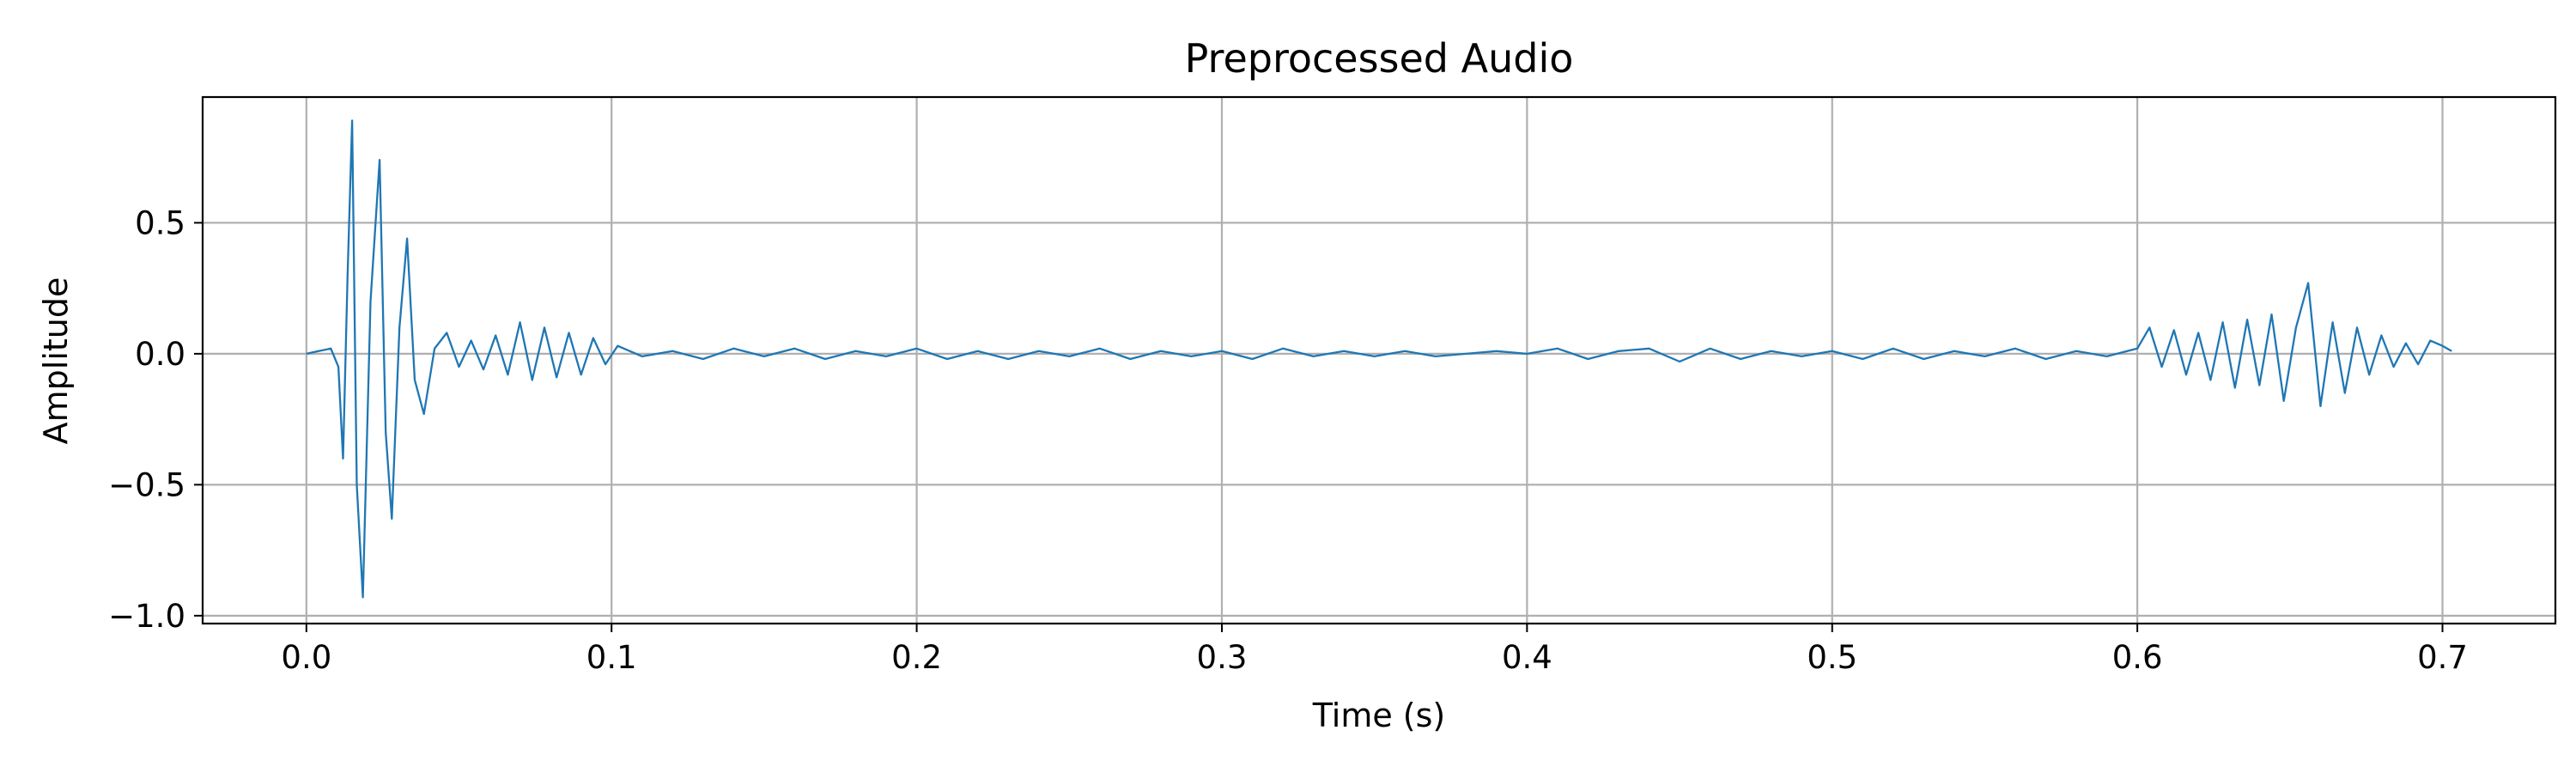 This screenshot has width=2576, height=773. What do you see at coordinates (917, 657) in the screenshot?
I see `x-tick-label: 0.2` at bounding box center [917, 657].